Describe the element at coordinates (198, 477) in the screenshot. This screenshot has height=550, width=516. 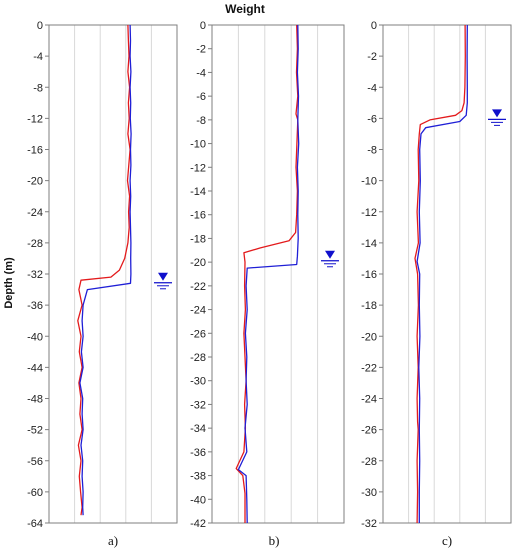
I see `y-tick-label: -38` at that location.